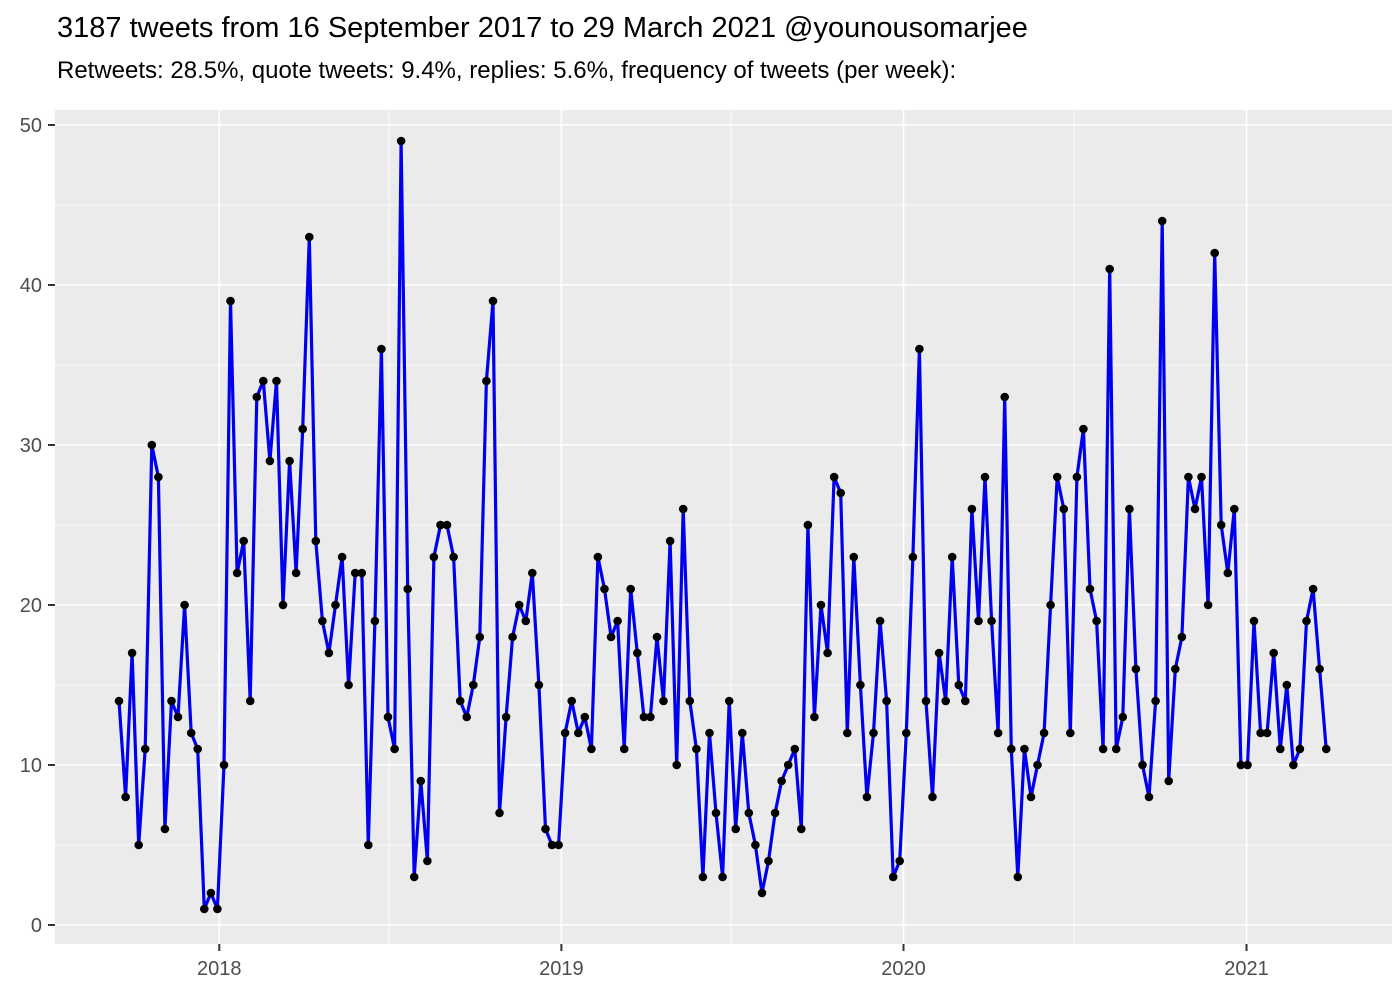  What do you see at coordinates (36, 926) in the screenshot?
I see `y-axis-label: 0` at bounding box center [36, 926].